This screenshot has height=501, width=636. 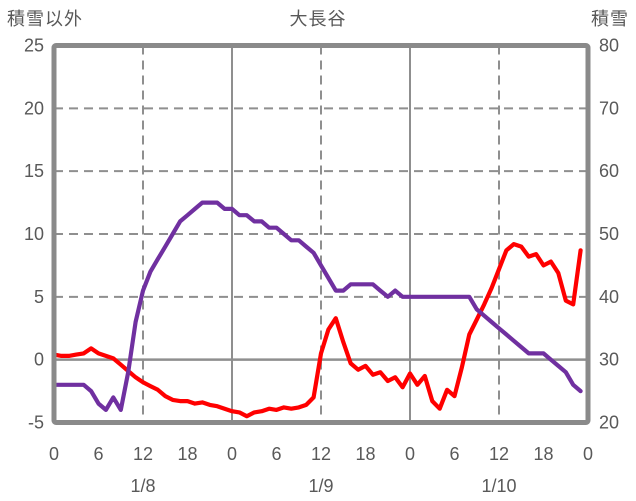 What do you see at coordinates (609, 171) in the screenshot?
I see `axis-tick-label: 60` at bounding box center [609, 171].